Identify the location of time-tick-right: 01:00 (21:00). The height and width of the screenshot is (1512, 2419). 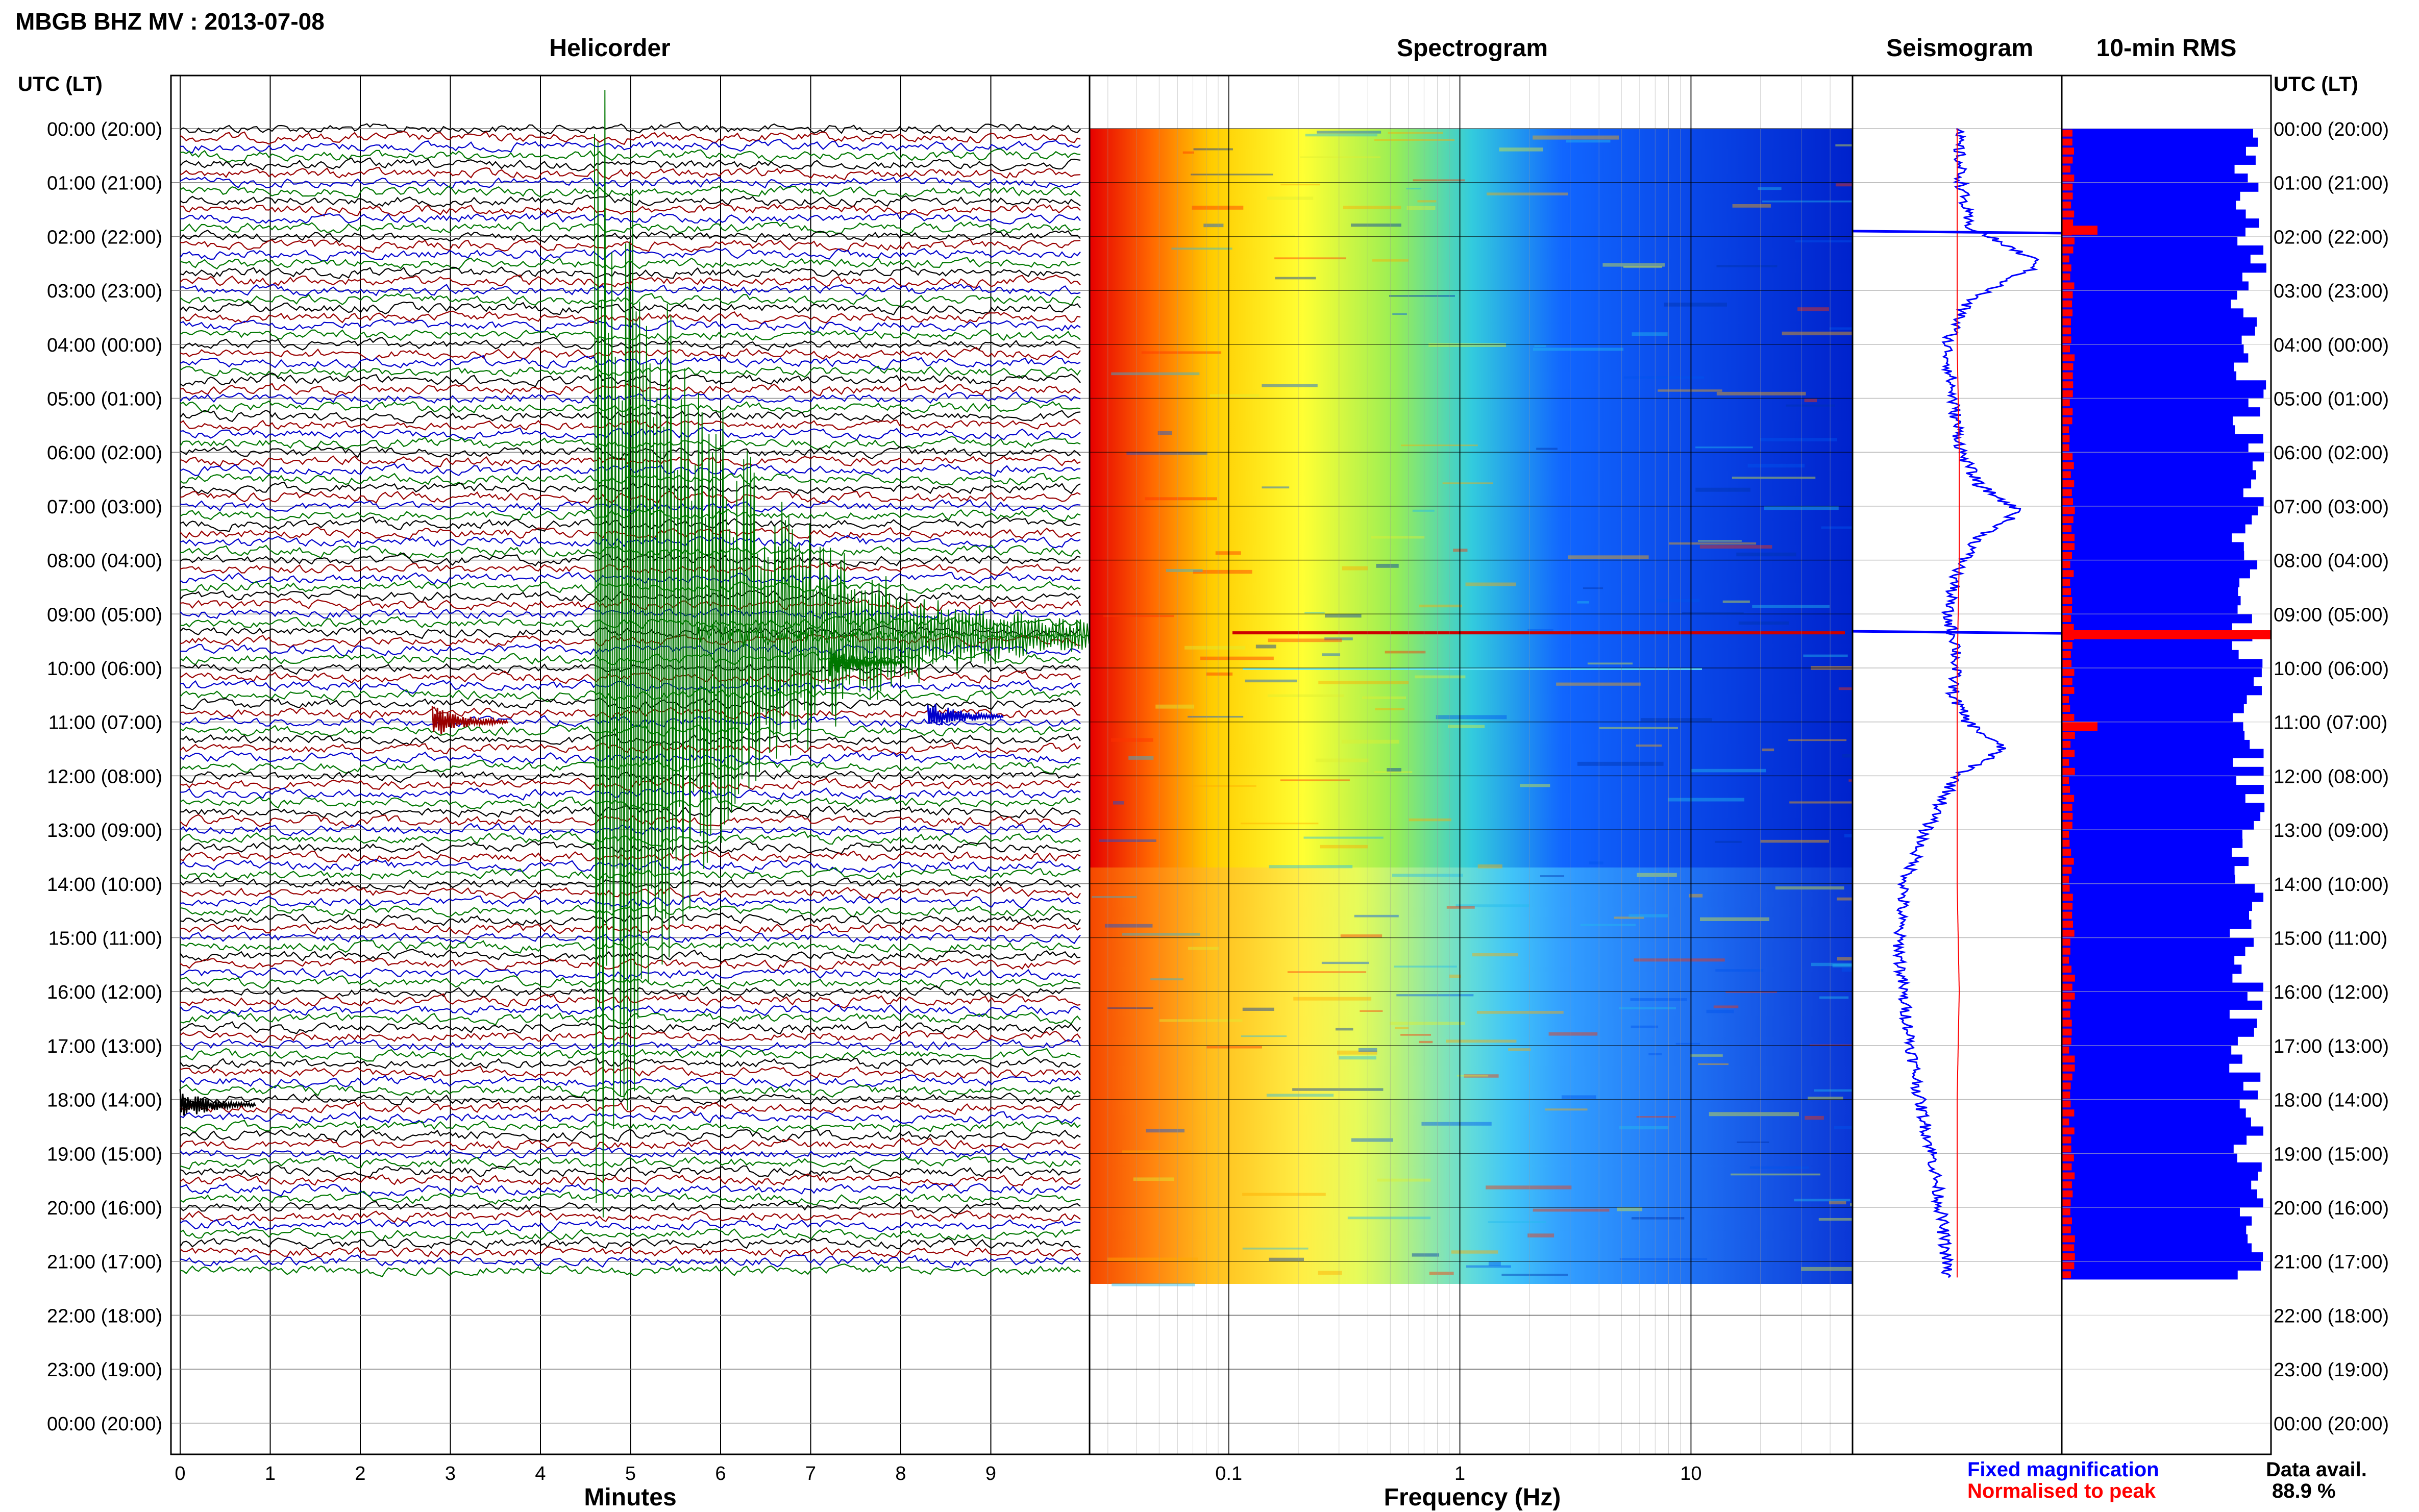
(2331, 183).